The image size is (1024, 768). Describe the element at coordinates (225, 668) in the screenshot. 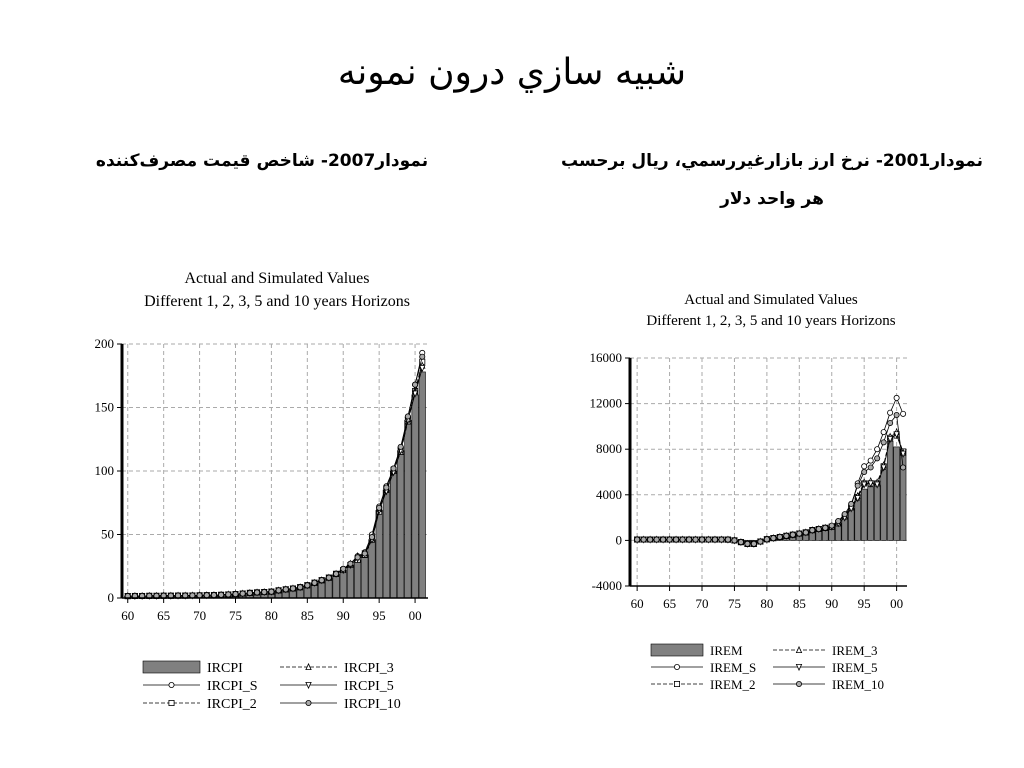

I see `legend-label: IRCPI` at that location.